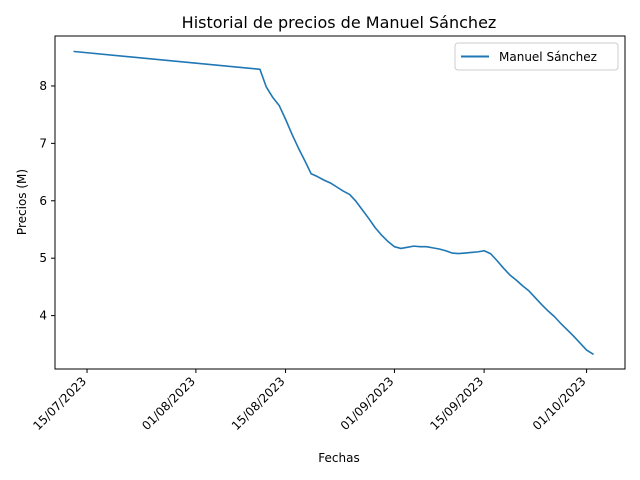 The image size is (640, 480). Describe the element at coordinates (43, 258) in the screenshot. I see `y-tick-label: 5` at that location.